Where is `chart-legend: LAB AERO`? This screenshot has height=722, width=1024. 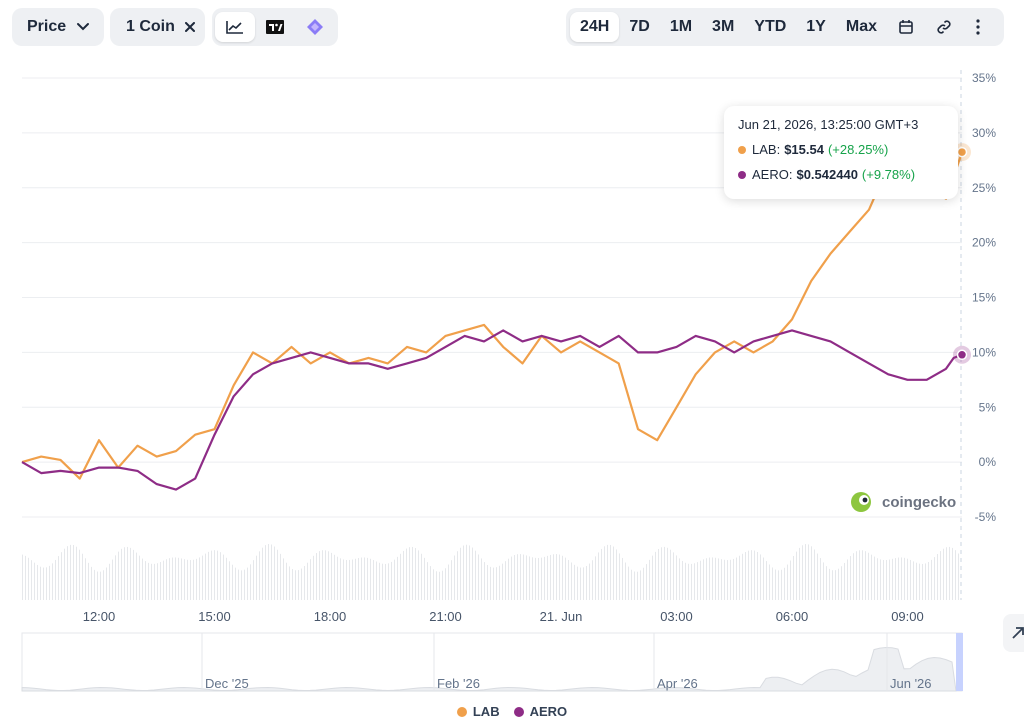 chart-legend: LAB AERO is located at coordinates (512, 711).